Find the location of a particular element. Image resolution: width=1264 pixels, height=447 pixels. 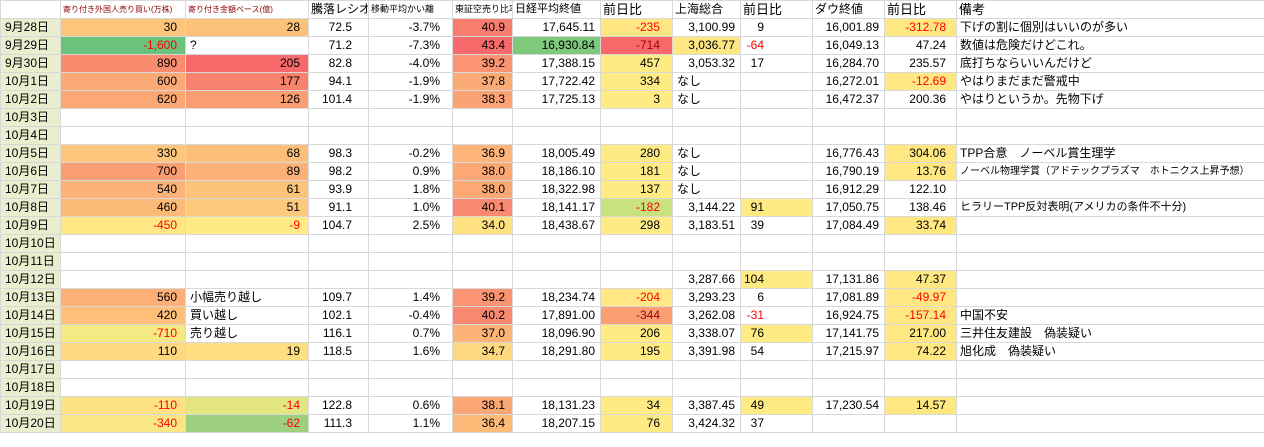

cell-dow_change: 304.06 is located at coordinates (920, 153).